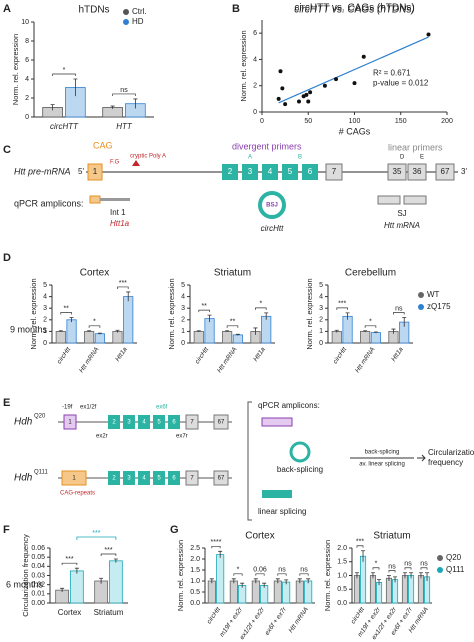 The image size is (474, 642). What do you see at coordinates (148, 157) in the screenshot?
I see `marker-label: cryptic Poly A` at bounding box center [148, 157].